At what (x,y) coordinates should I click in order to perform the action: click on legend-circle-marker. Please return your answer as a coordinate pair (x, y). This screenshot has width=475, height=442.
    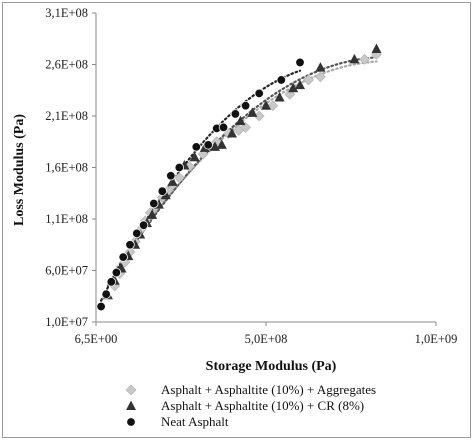
    Looking at the image, I should click on (131, 422).